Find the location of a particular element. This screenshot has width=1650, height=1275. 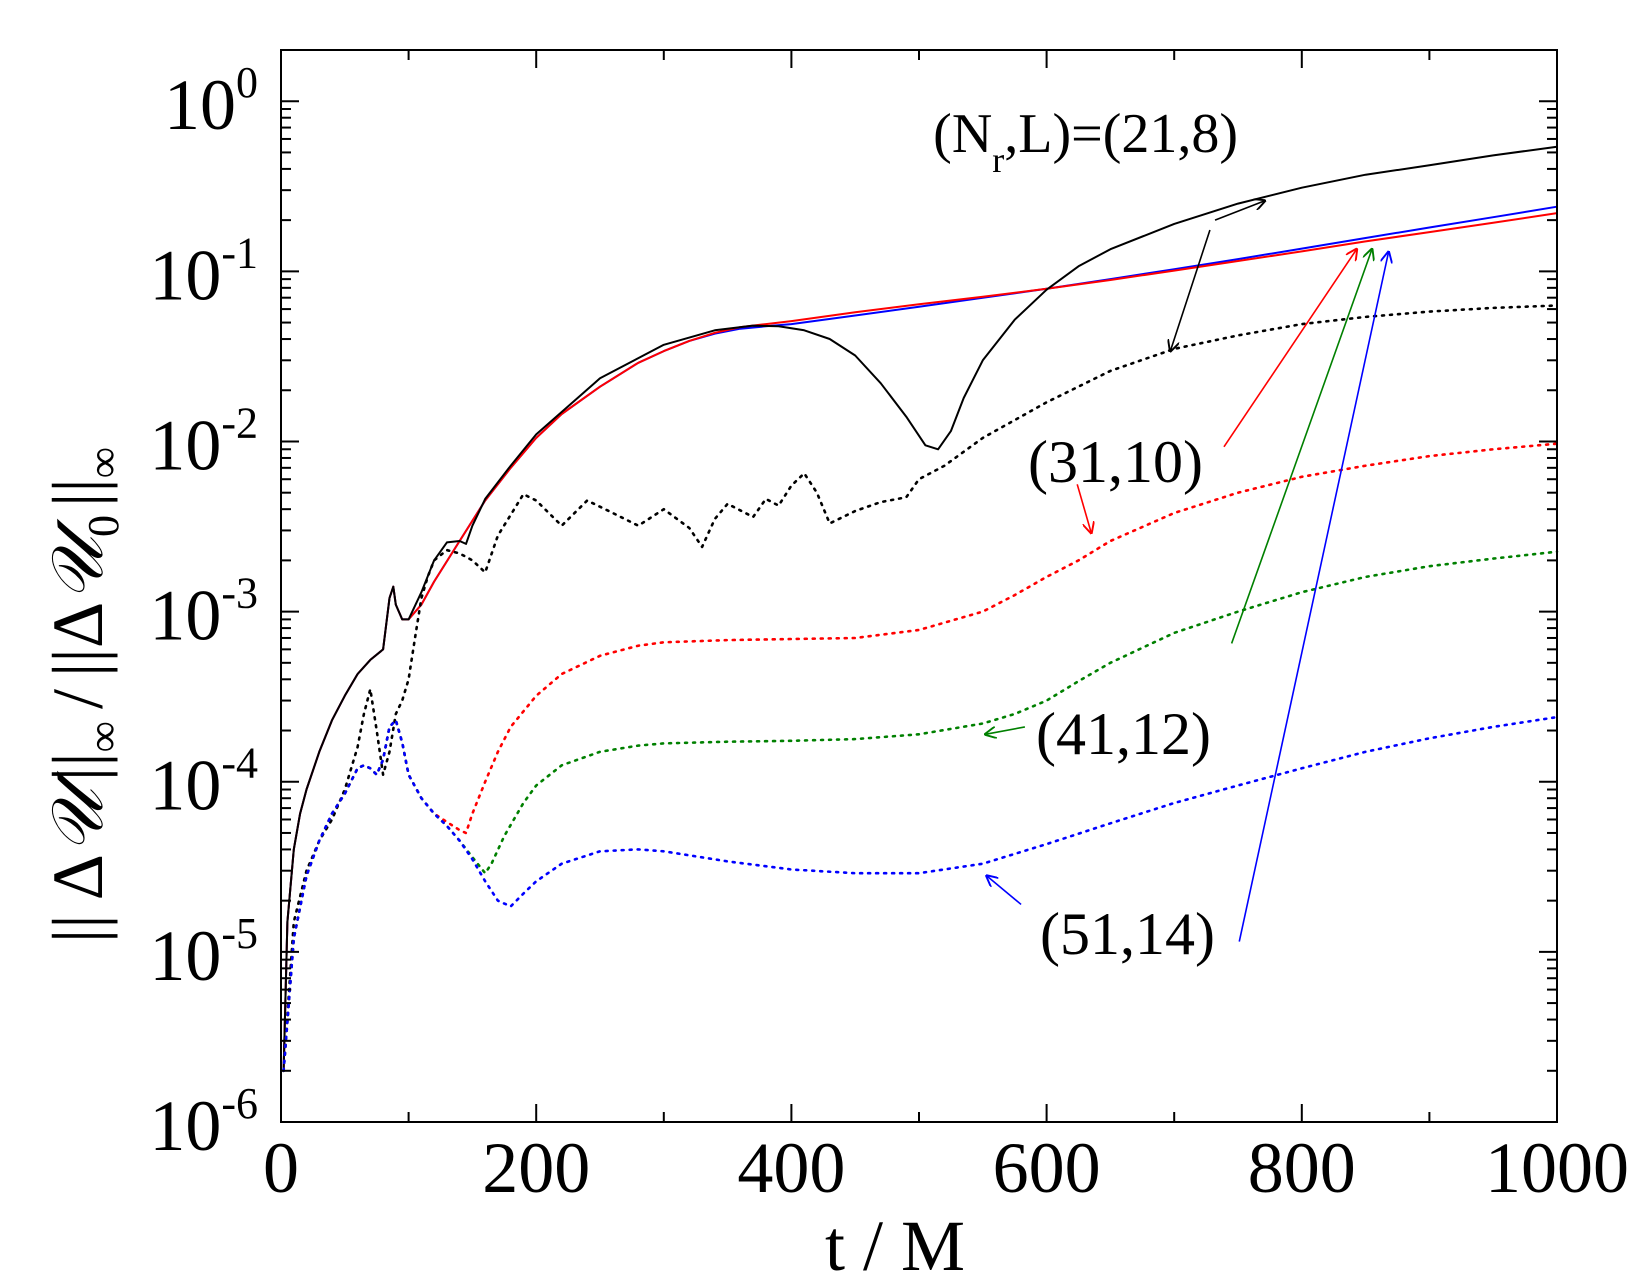

y-tick-exponent: -3 is located at coordinates (239, 593).